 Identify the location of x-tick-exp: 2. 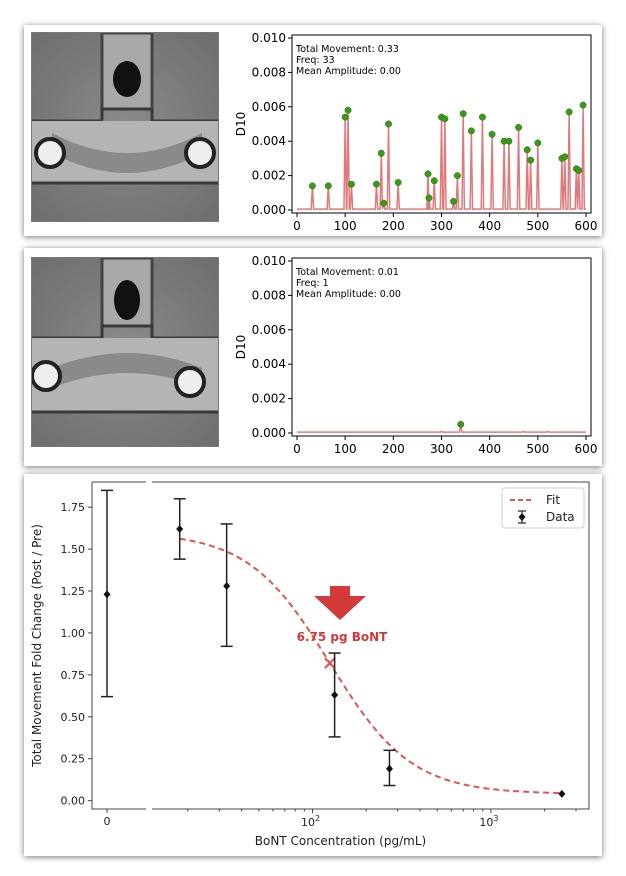
(317, 818).